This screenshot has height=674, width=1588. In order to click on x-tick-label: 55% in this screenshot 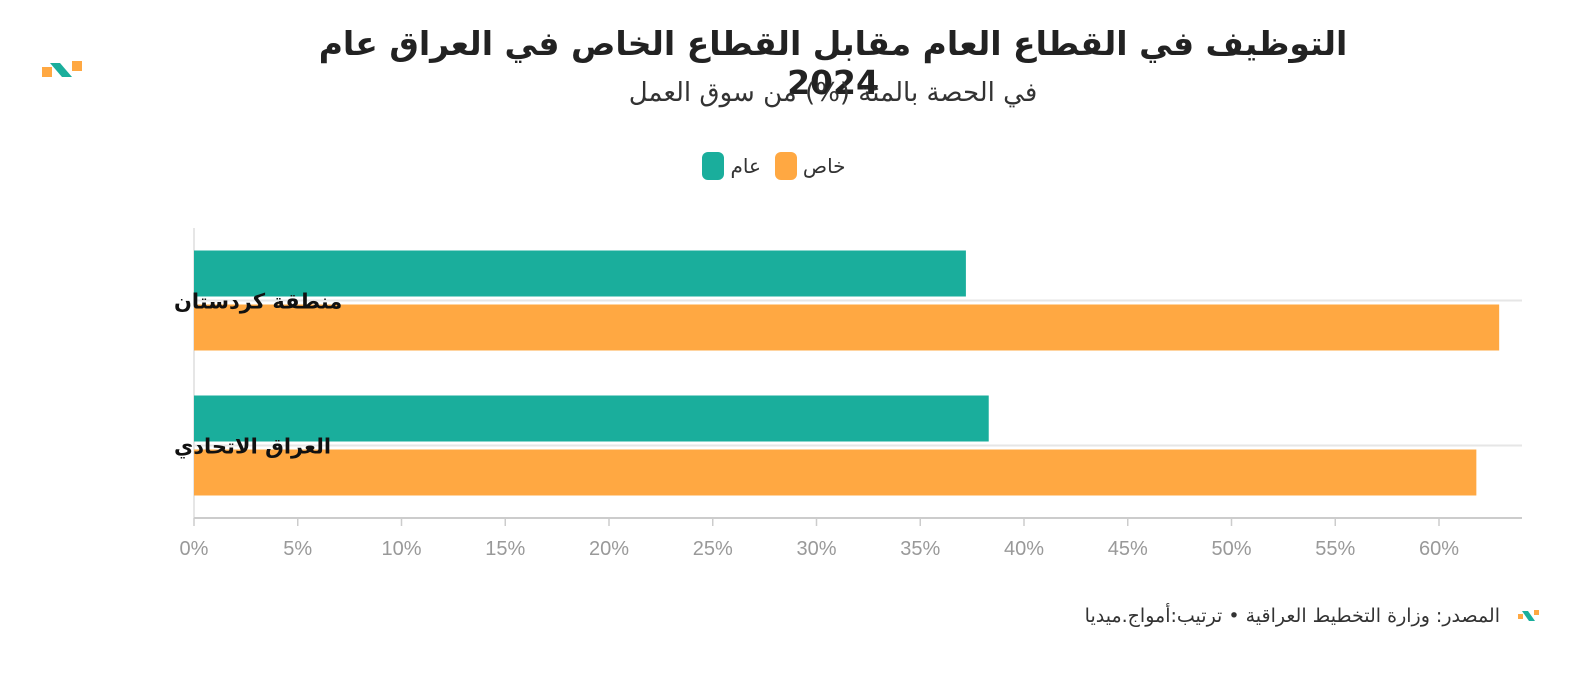, I will do `click(1335, 549)`.